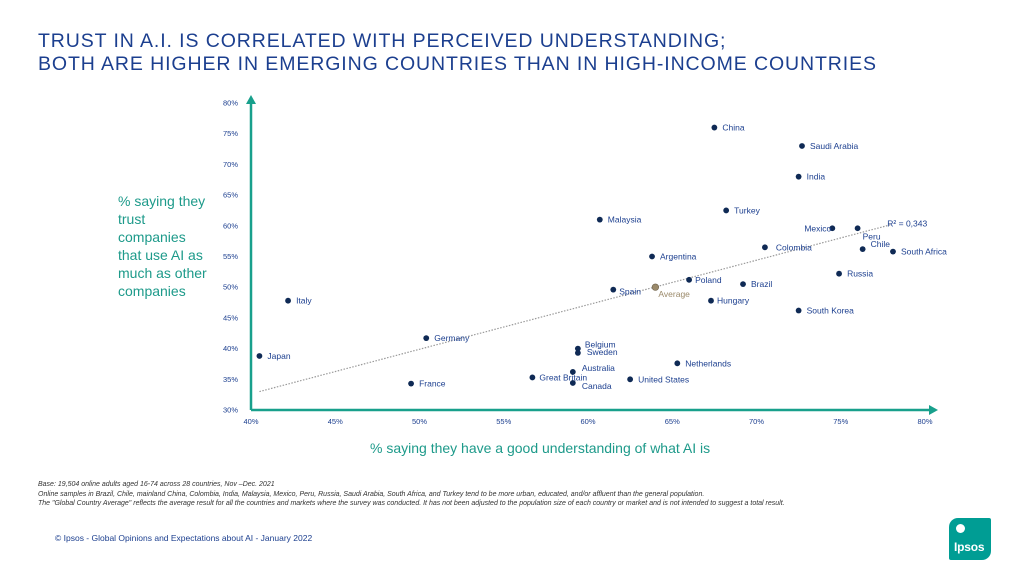  I want to click on point-russia, so click(839, 273).